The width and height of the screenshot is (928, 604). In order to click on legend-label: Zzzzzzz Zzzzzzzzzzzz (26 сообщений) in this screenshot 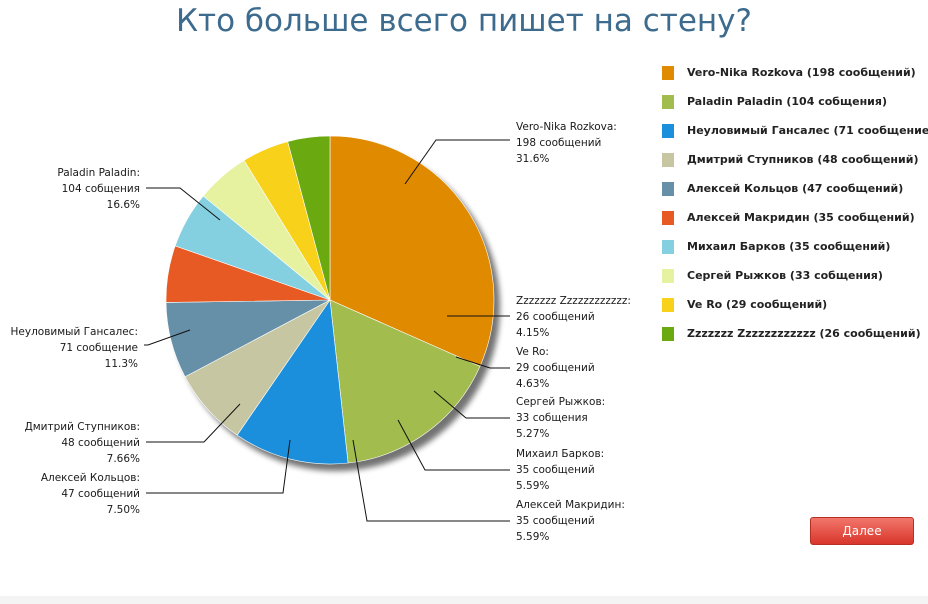, I will do `click(804, 333)`.